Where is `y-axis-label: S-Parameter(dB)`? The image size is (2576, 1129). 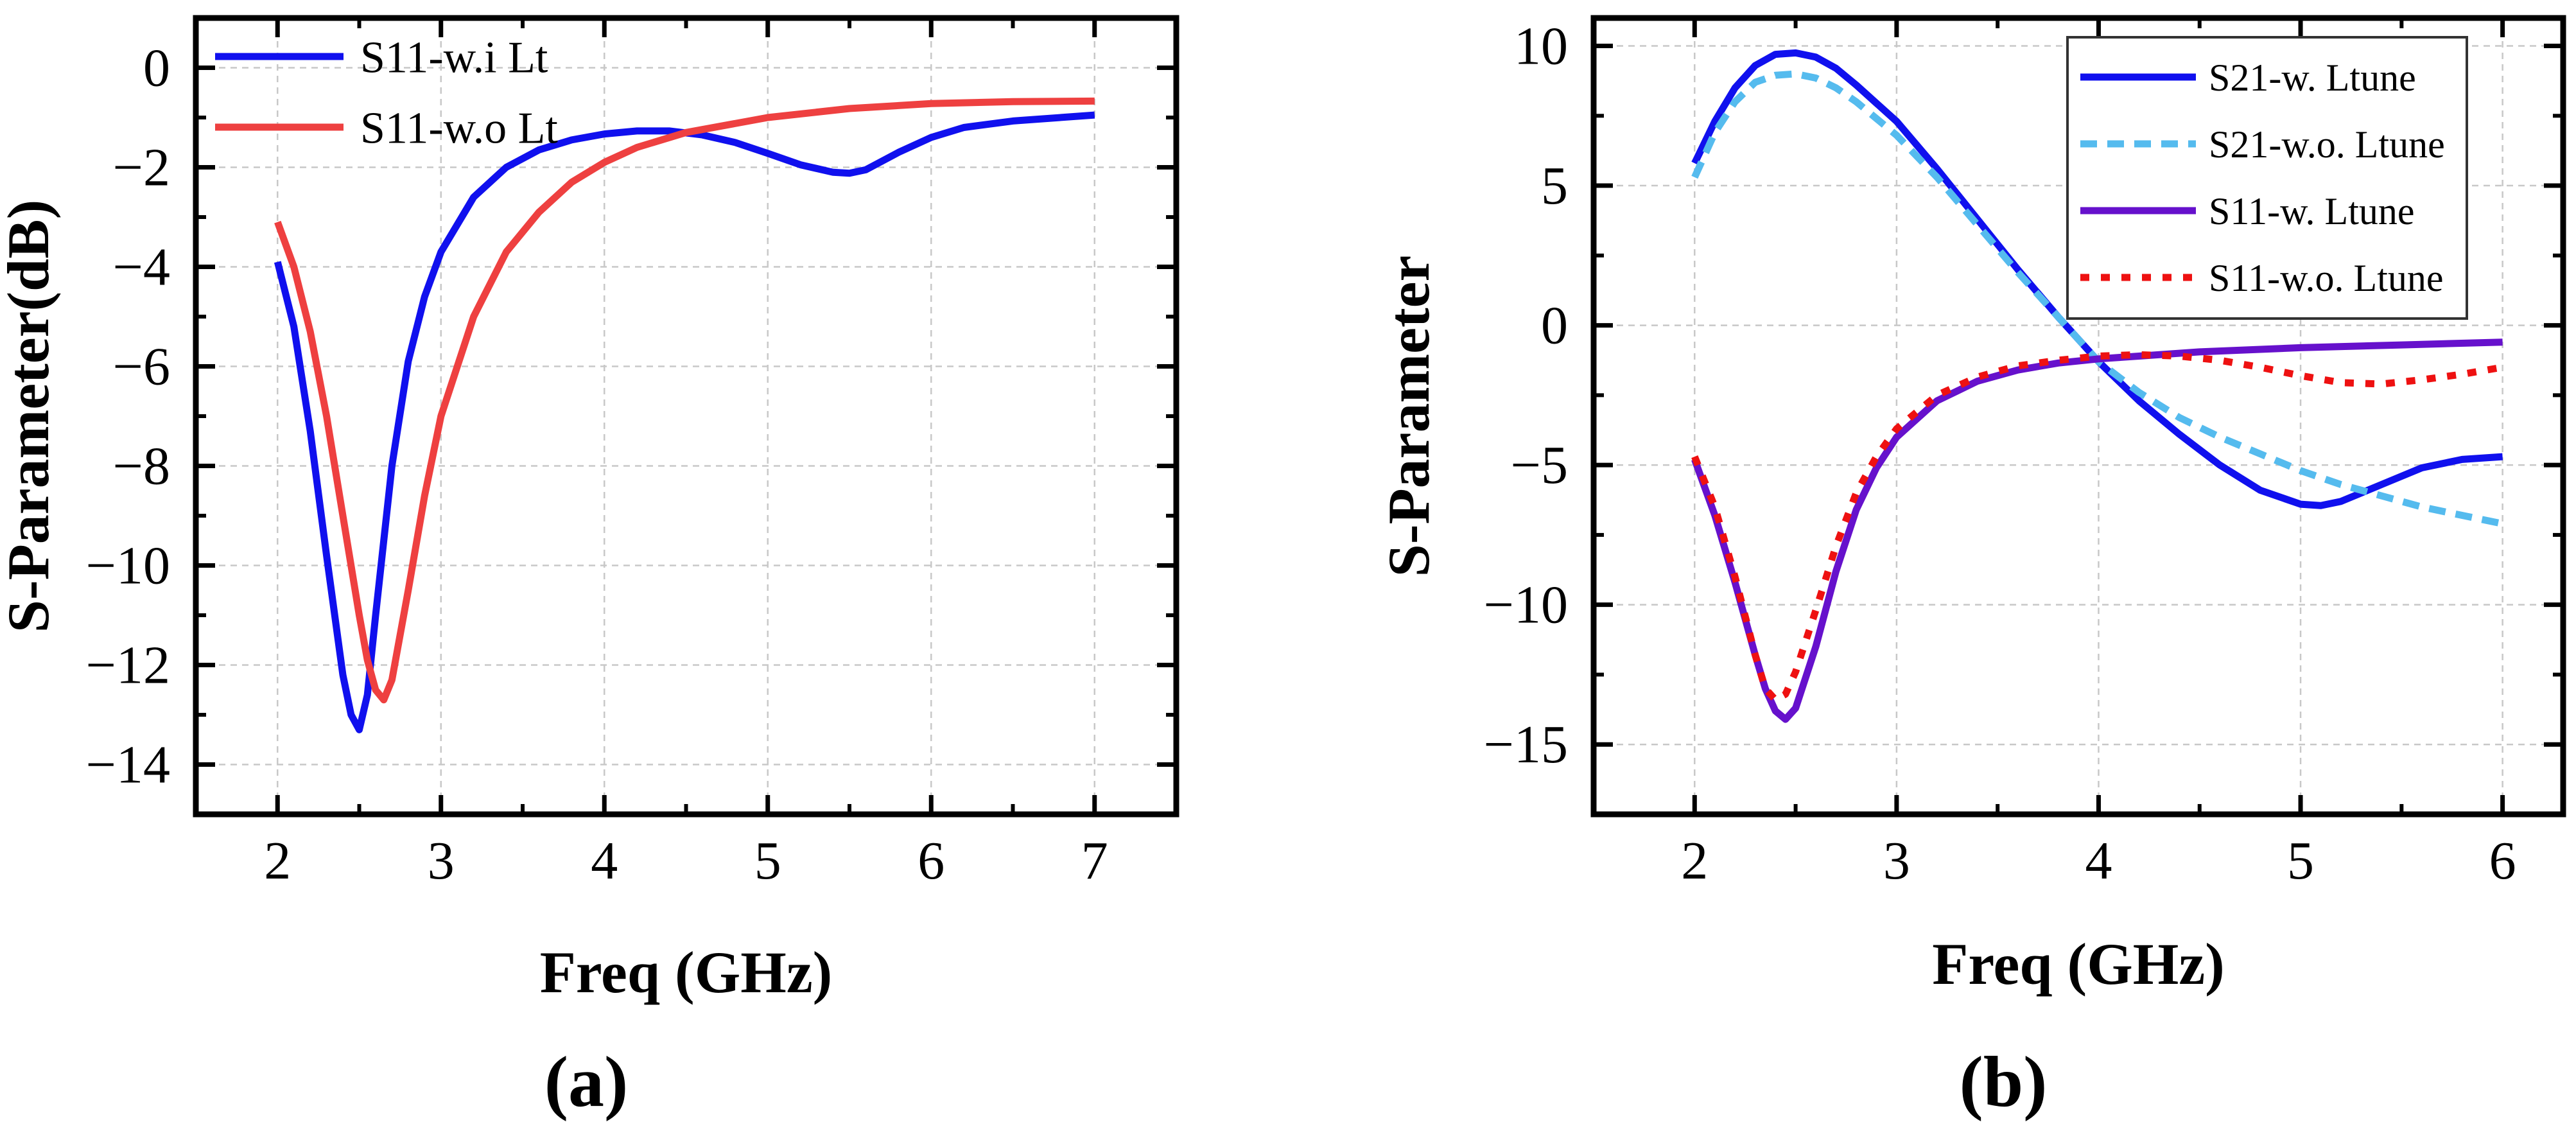
y-axis-label: S-Parameter(dB) is located at coordinates (30, 416).